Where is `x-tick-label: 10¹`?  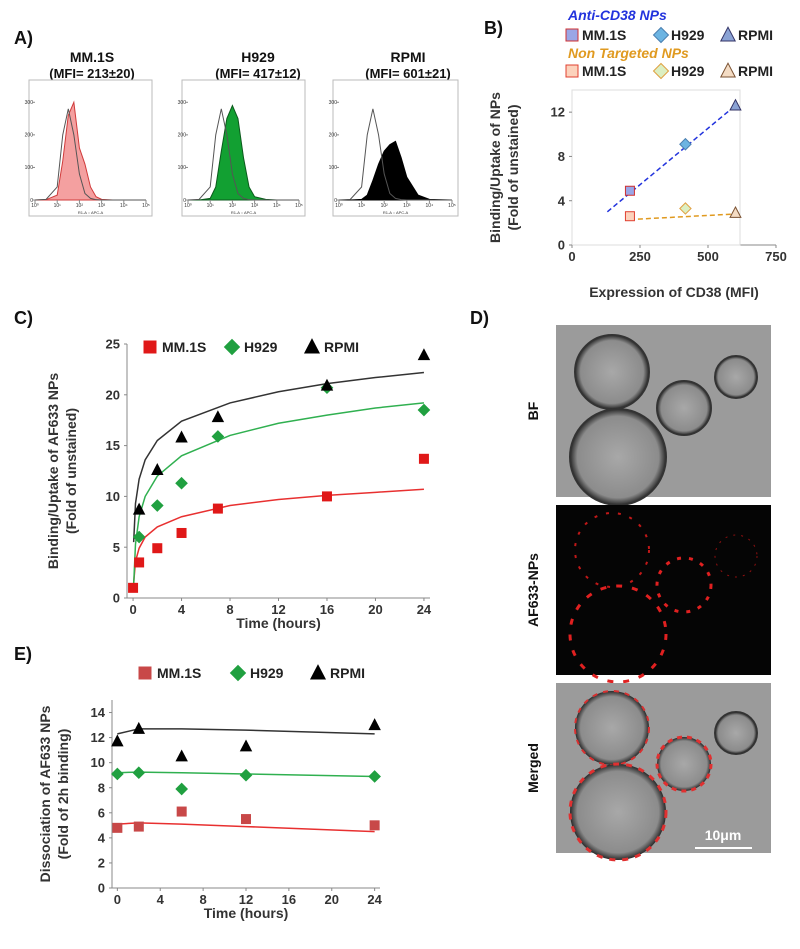
x-tick-label: 10¹ is located at coordinates (211, 206).